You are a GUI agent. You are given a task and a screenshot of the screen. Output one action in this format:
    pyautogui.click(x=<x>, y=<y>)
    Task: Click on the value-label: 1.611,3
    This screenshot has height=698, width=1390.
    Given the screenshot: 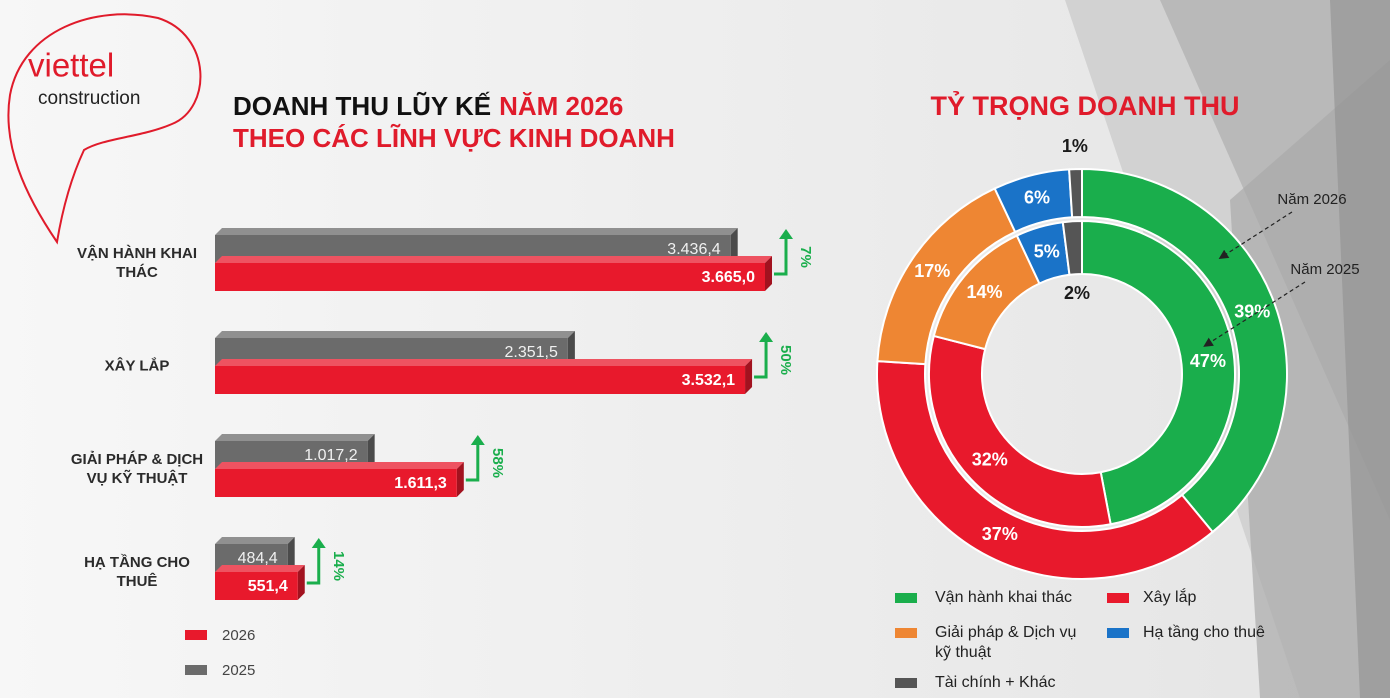 What is the action you would take?
    pyautogui.click(x=420, y=483)
    